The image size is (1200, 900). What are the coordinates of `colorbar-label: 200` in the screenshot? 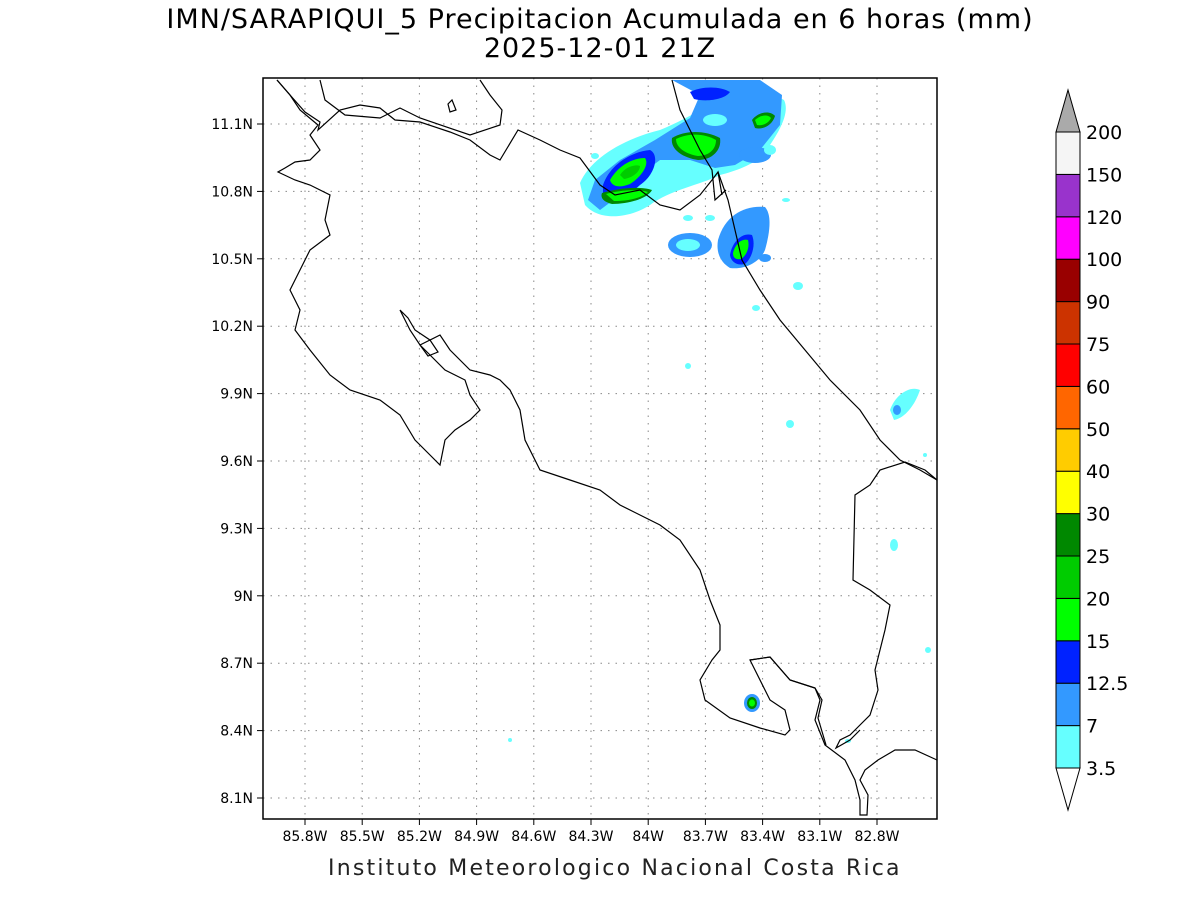 It's located at (1104, 133).